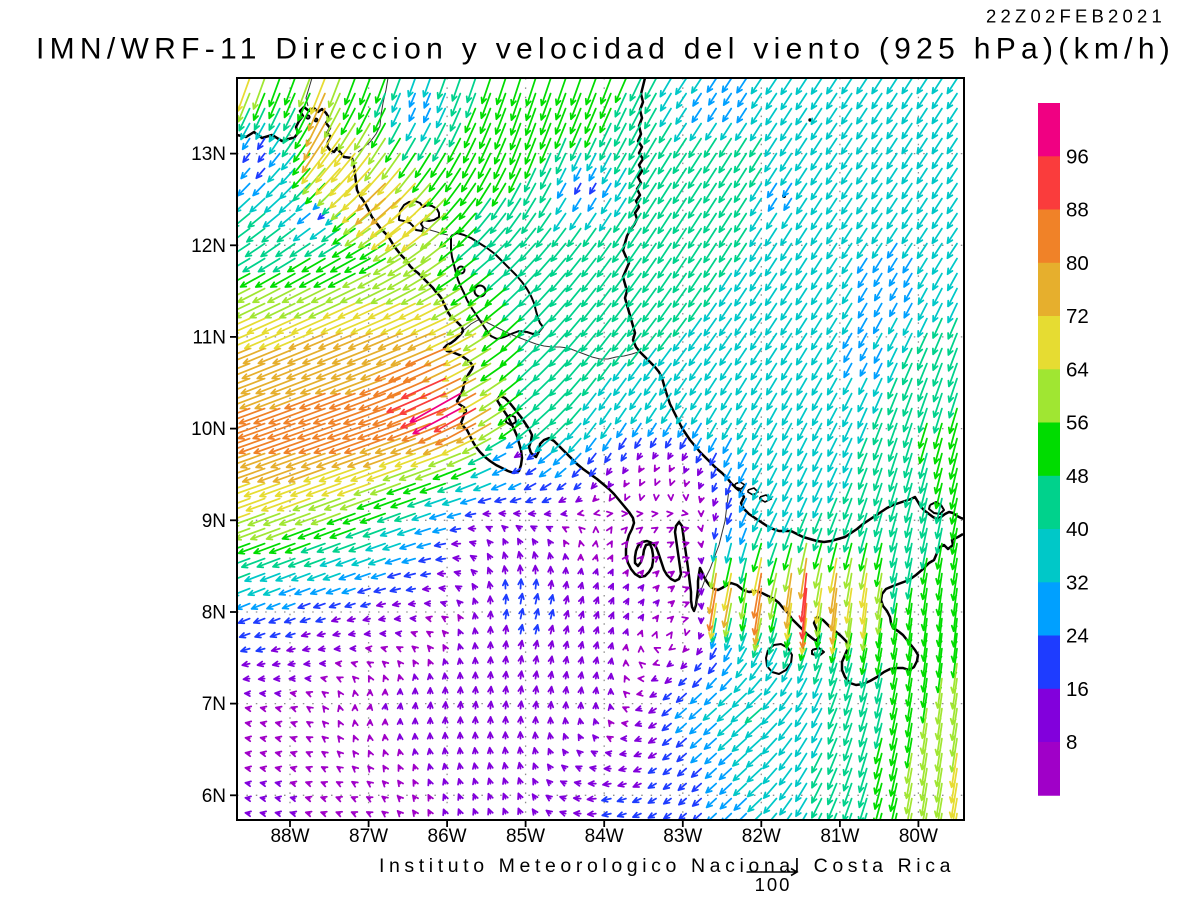  I want to click on svg-text: 84W, so click(604, 836).